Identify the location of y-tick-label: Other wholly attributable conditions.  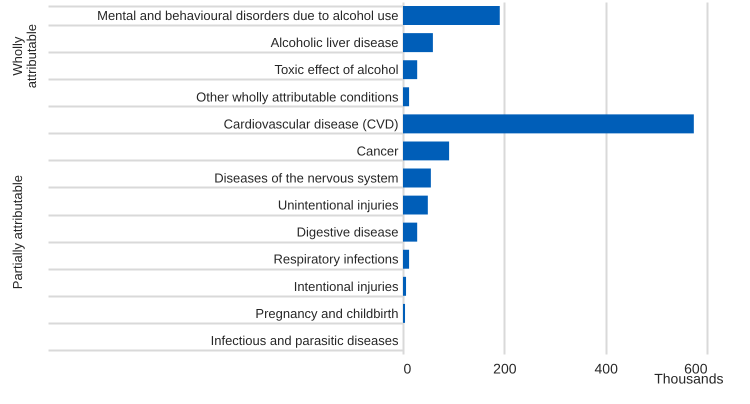
(297, 96).